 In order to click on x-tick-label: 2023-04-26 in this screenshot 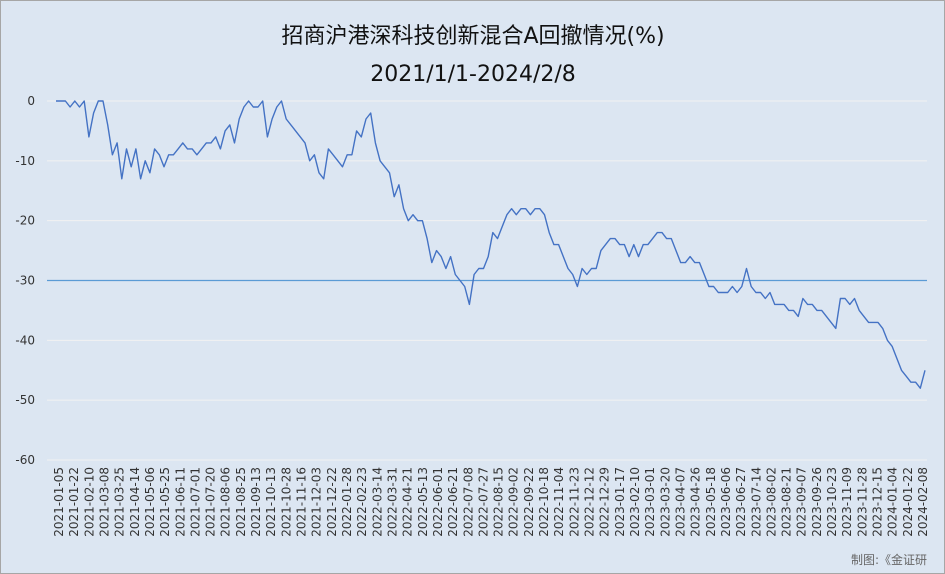, I will do `click(696, 502)`.